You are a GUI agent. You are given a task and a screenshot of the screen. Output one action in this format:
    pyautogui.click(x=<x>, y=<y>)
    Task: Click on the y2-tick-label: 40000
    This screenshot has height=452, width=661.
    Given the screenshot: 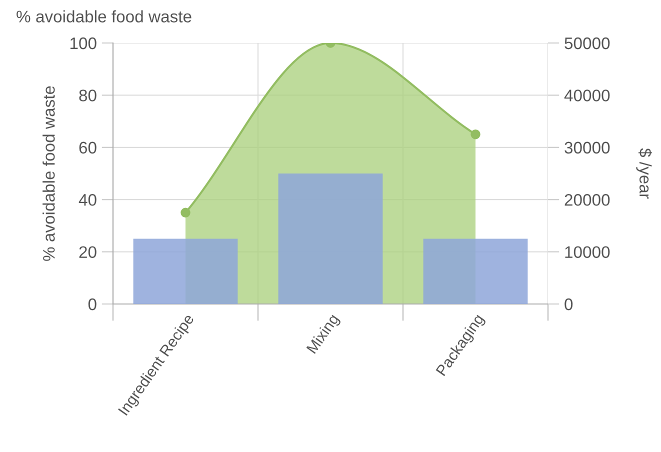 What is the action you would take?
    pyautogui.click(x=587, y=96)
    